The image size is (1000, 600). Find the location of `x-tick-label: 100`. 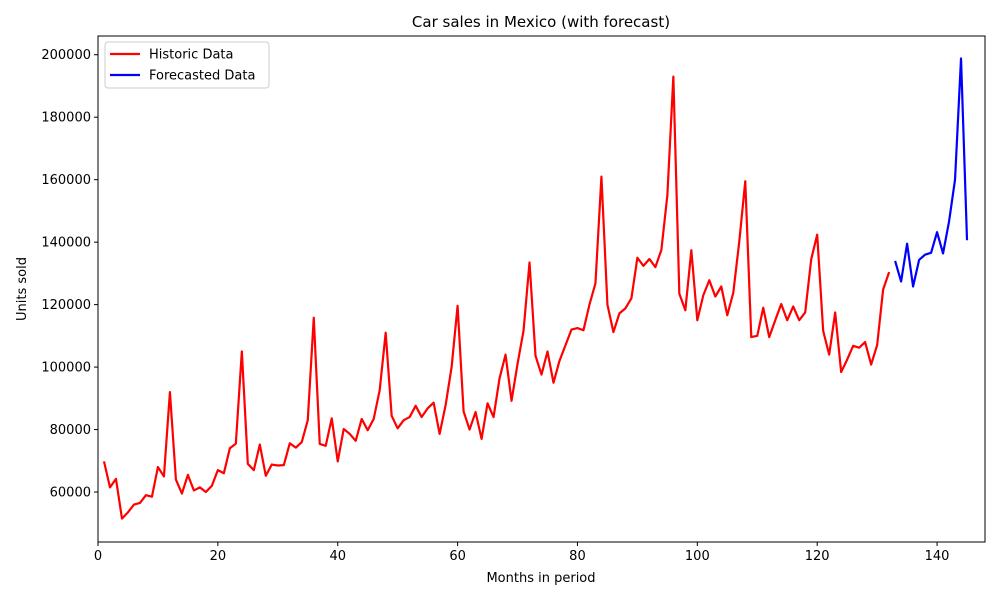

x-tick-label: 100 is located at coordinates (697, 556).